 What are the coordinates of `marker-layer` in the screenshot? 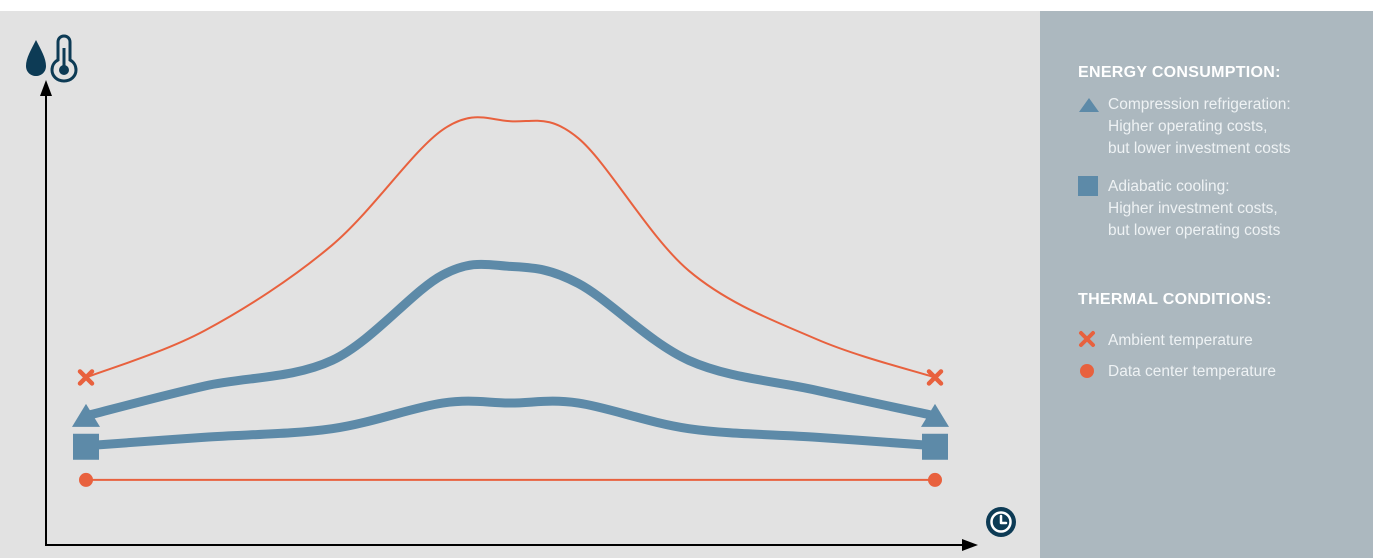 It's located at (510, 428).